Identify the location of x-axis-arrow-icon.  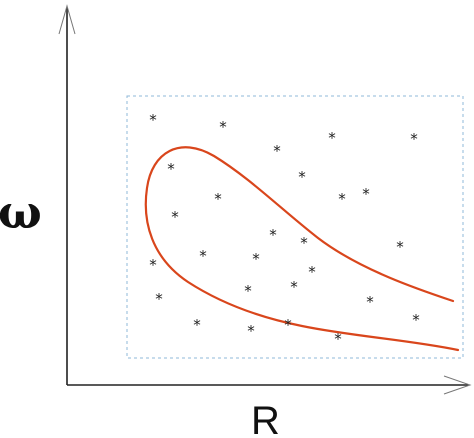
(457, 385).